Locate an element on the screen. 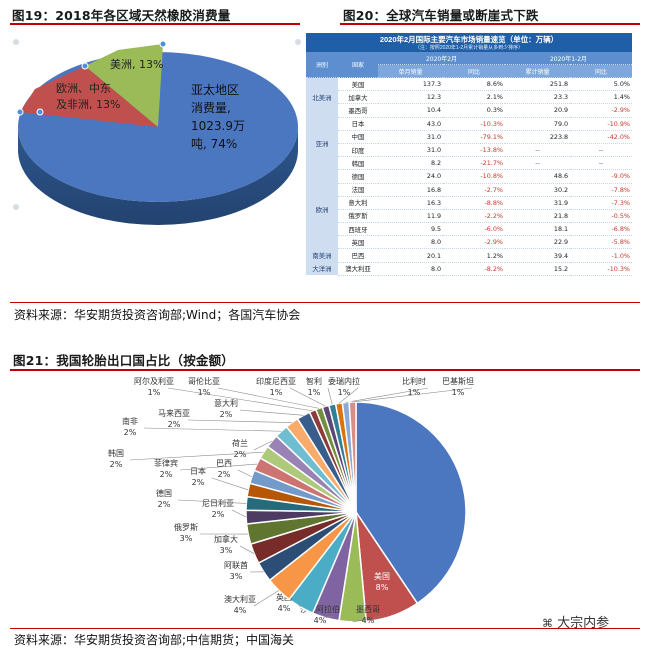  value-cell: 22.9 is located at coordinates (537, 242).